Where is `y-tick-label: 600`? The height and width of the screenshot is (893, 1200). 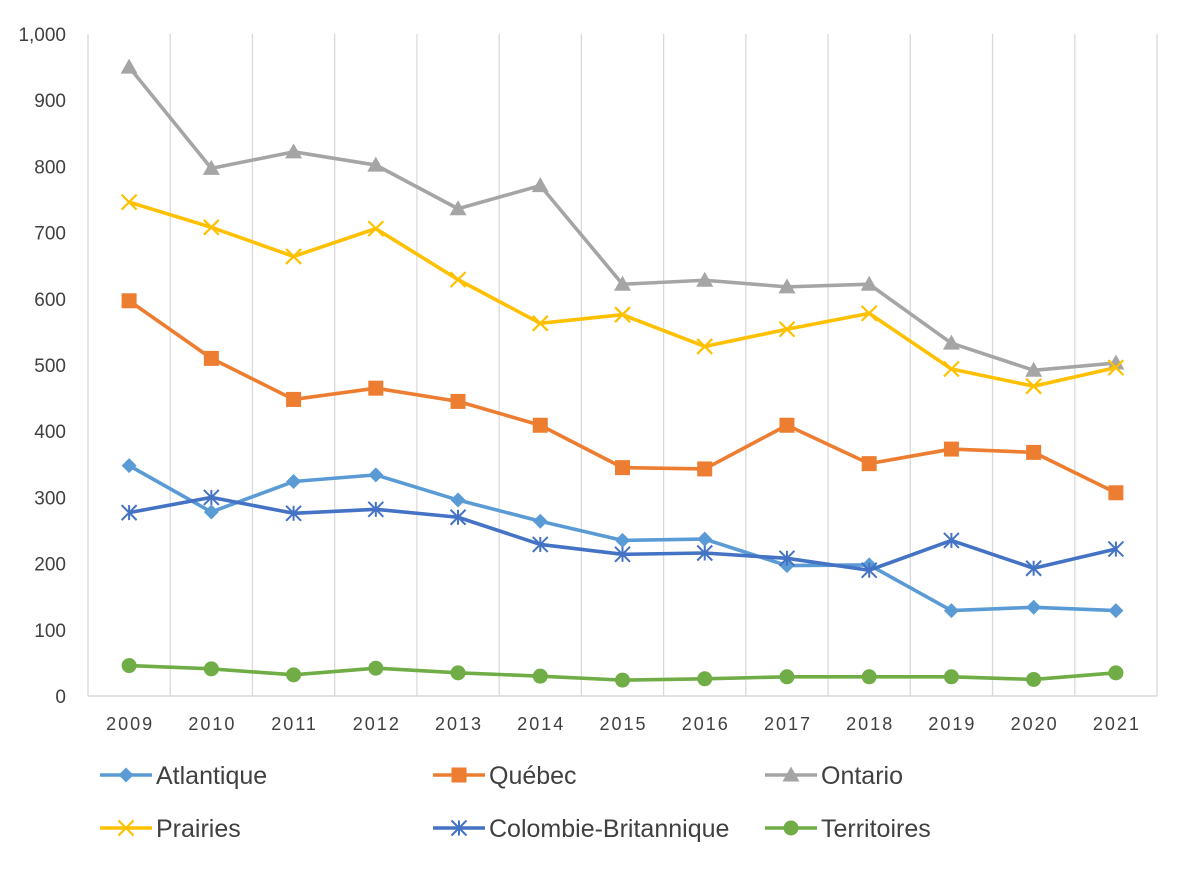 y-tick-label: 600 is located at coordinates (50, 300).